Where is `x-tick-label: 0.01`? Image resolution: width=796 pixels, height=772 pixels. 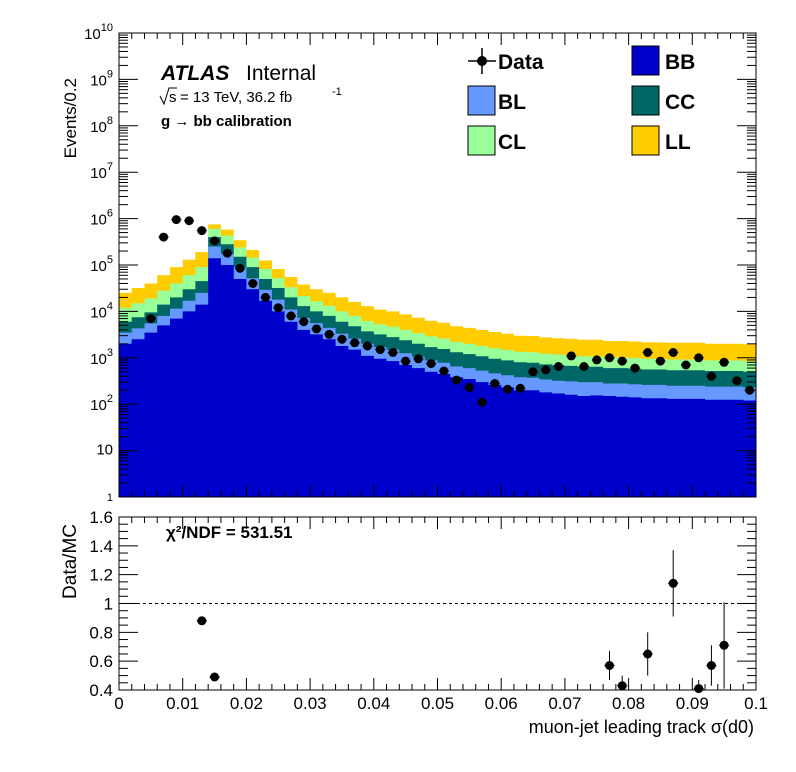
x-tick-label: 0.01 is located at coordinates (182, 703).